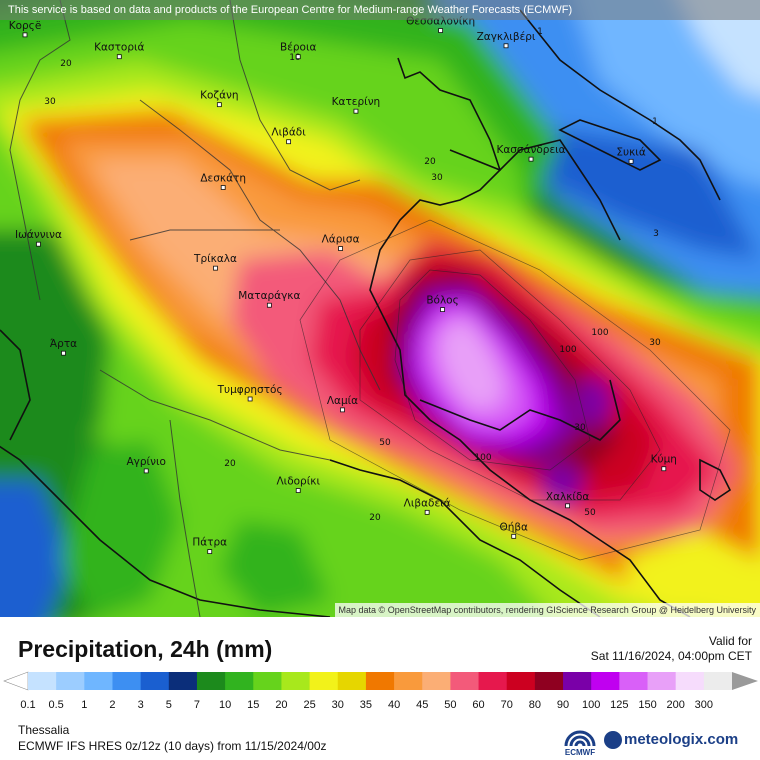  I want to click on contour-value-label: 10, so click(295, 58).